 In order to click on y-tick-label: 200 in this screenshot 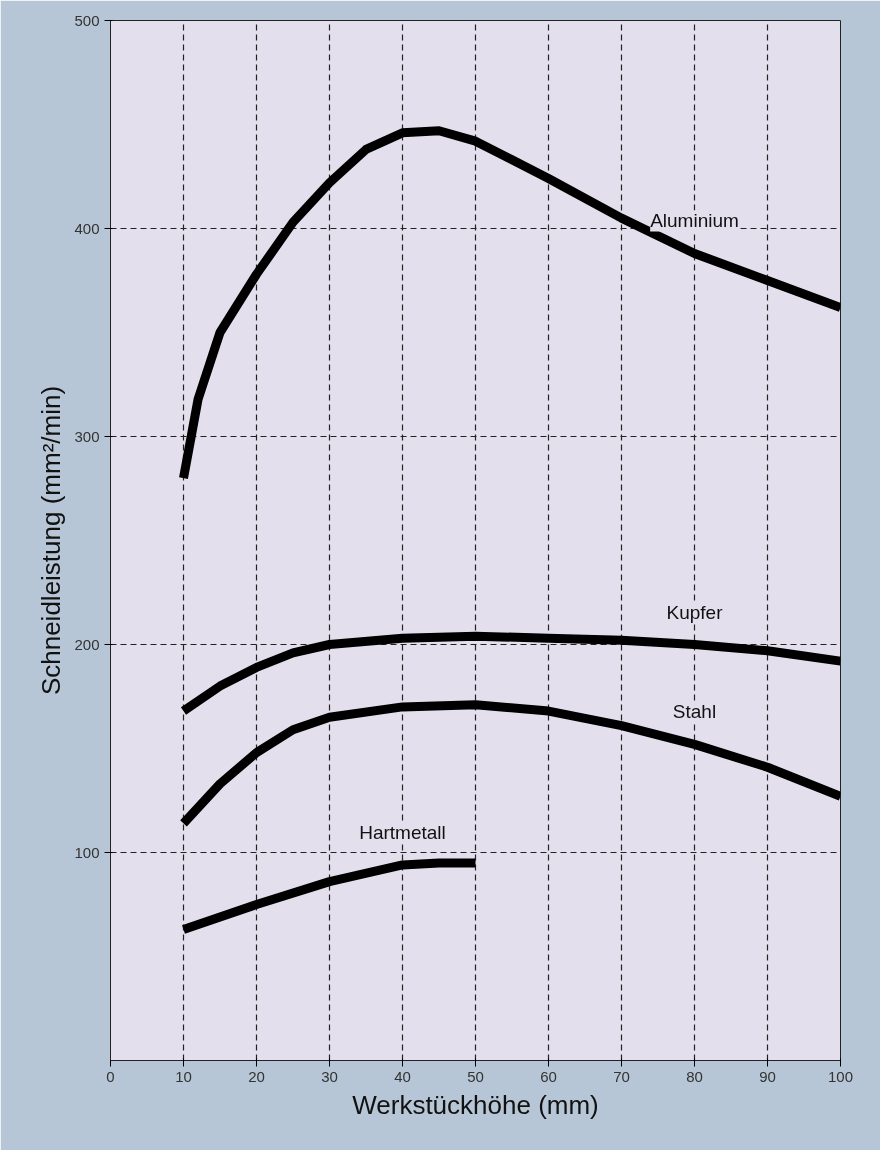, I will do `click(87, 644)`.